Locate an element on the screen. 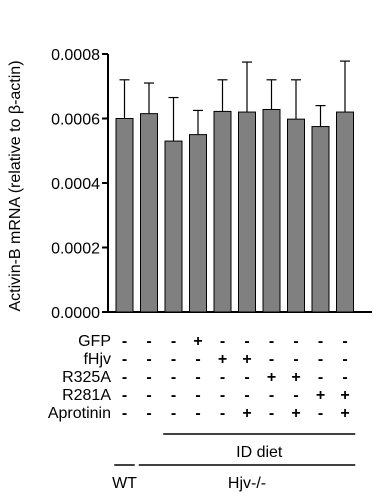  y-tick-label: 0.0000 is located at coordinates (75, 313).